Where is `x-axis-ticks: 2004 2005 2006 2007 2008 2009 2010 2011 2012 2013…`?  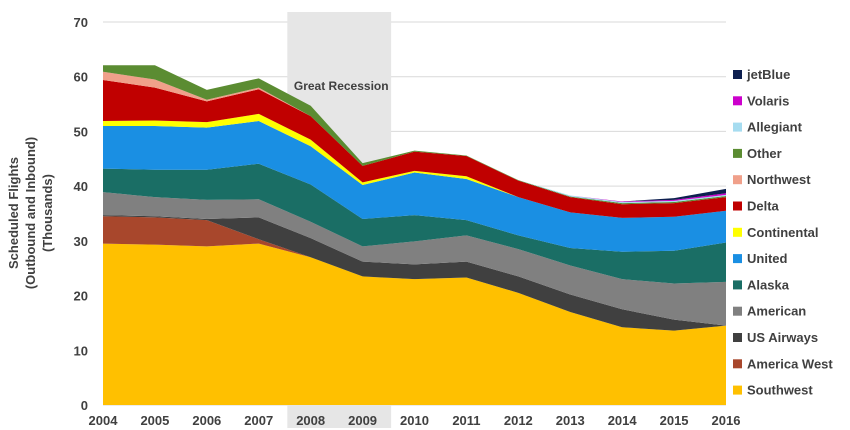
x-axis-ticks: 2004 2005 2006 2007 2008 2009 2010 2011 2012 2013… is located at coordinates (415, 420).